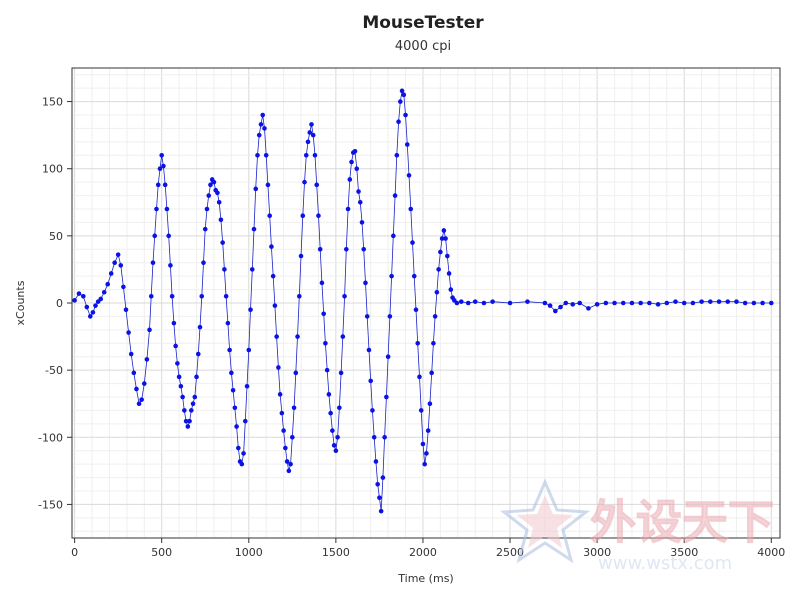  What do you see at coordinates (20, 302) in the screenshot?
I see `y-axis-title: xCounts` at bounding box center [20, 302].